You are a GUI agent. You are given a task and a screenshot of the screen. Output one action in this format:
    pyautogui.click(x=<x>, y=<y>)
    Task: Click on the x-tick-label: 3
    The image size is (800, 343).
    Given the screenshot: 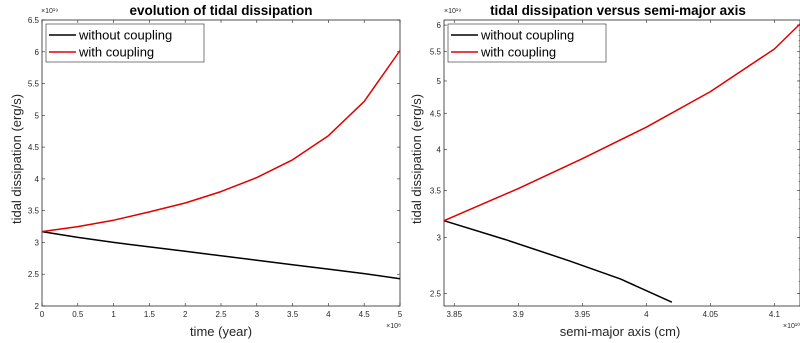 What is the action you would take?
    pyautogui.click(x=257, y=314)
    